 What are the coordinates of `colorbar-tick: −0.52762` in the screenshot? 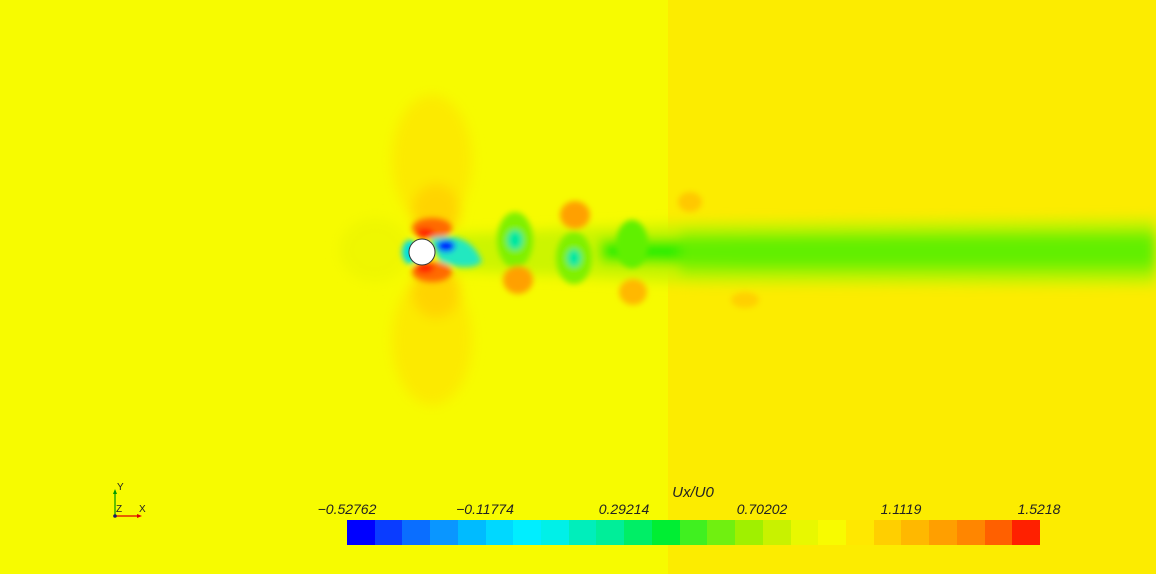 It's located at (347, 509).